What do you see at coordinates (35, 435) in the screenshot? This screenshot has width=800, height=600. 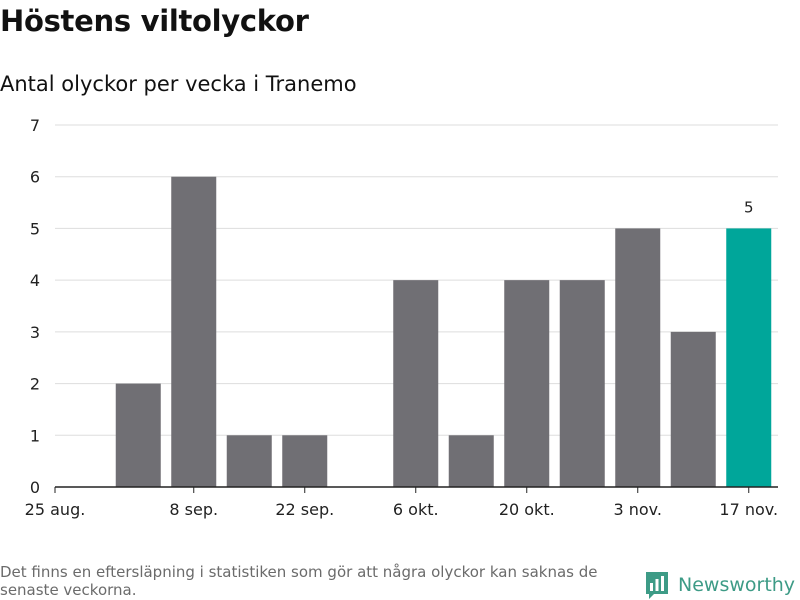 I see `y-tick-label: 1` at bounding box center [35, 435].